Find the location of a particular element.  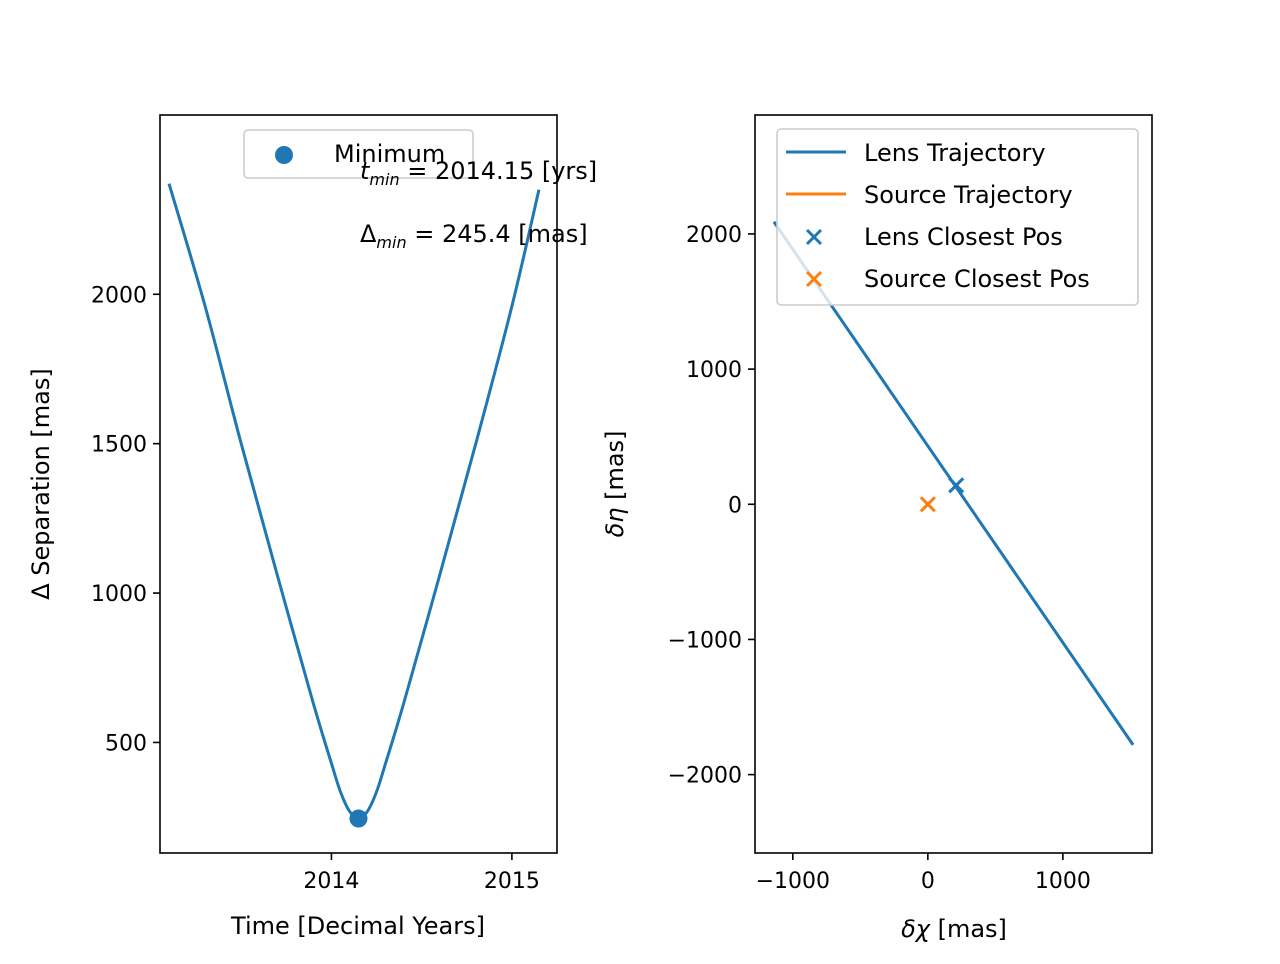

separation-y-tick-label: 2000 is located at coordinates (119, 295).